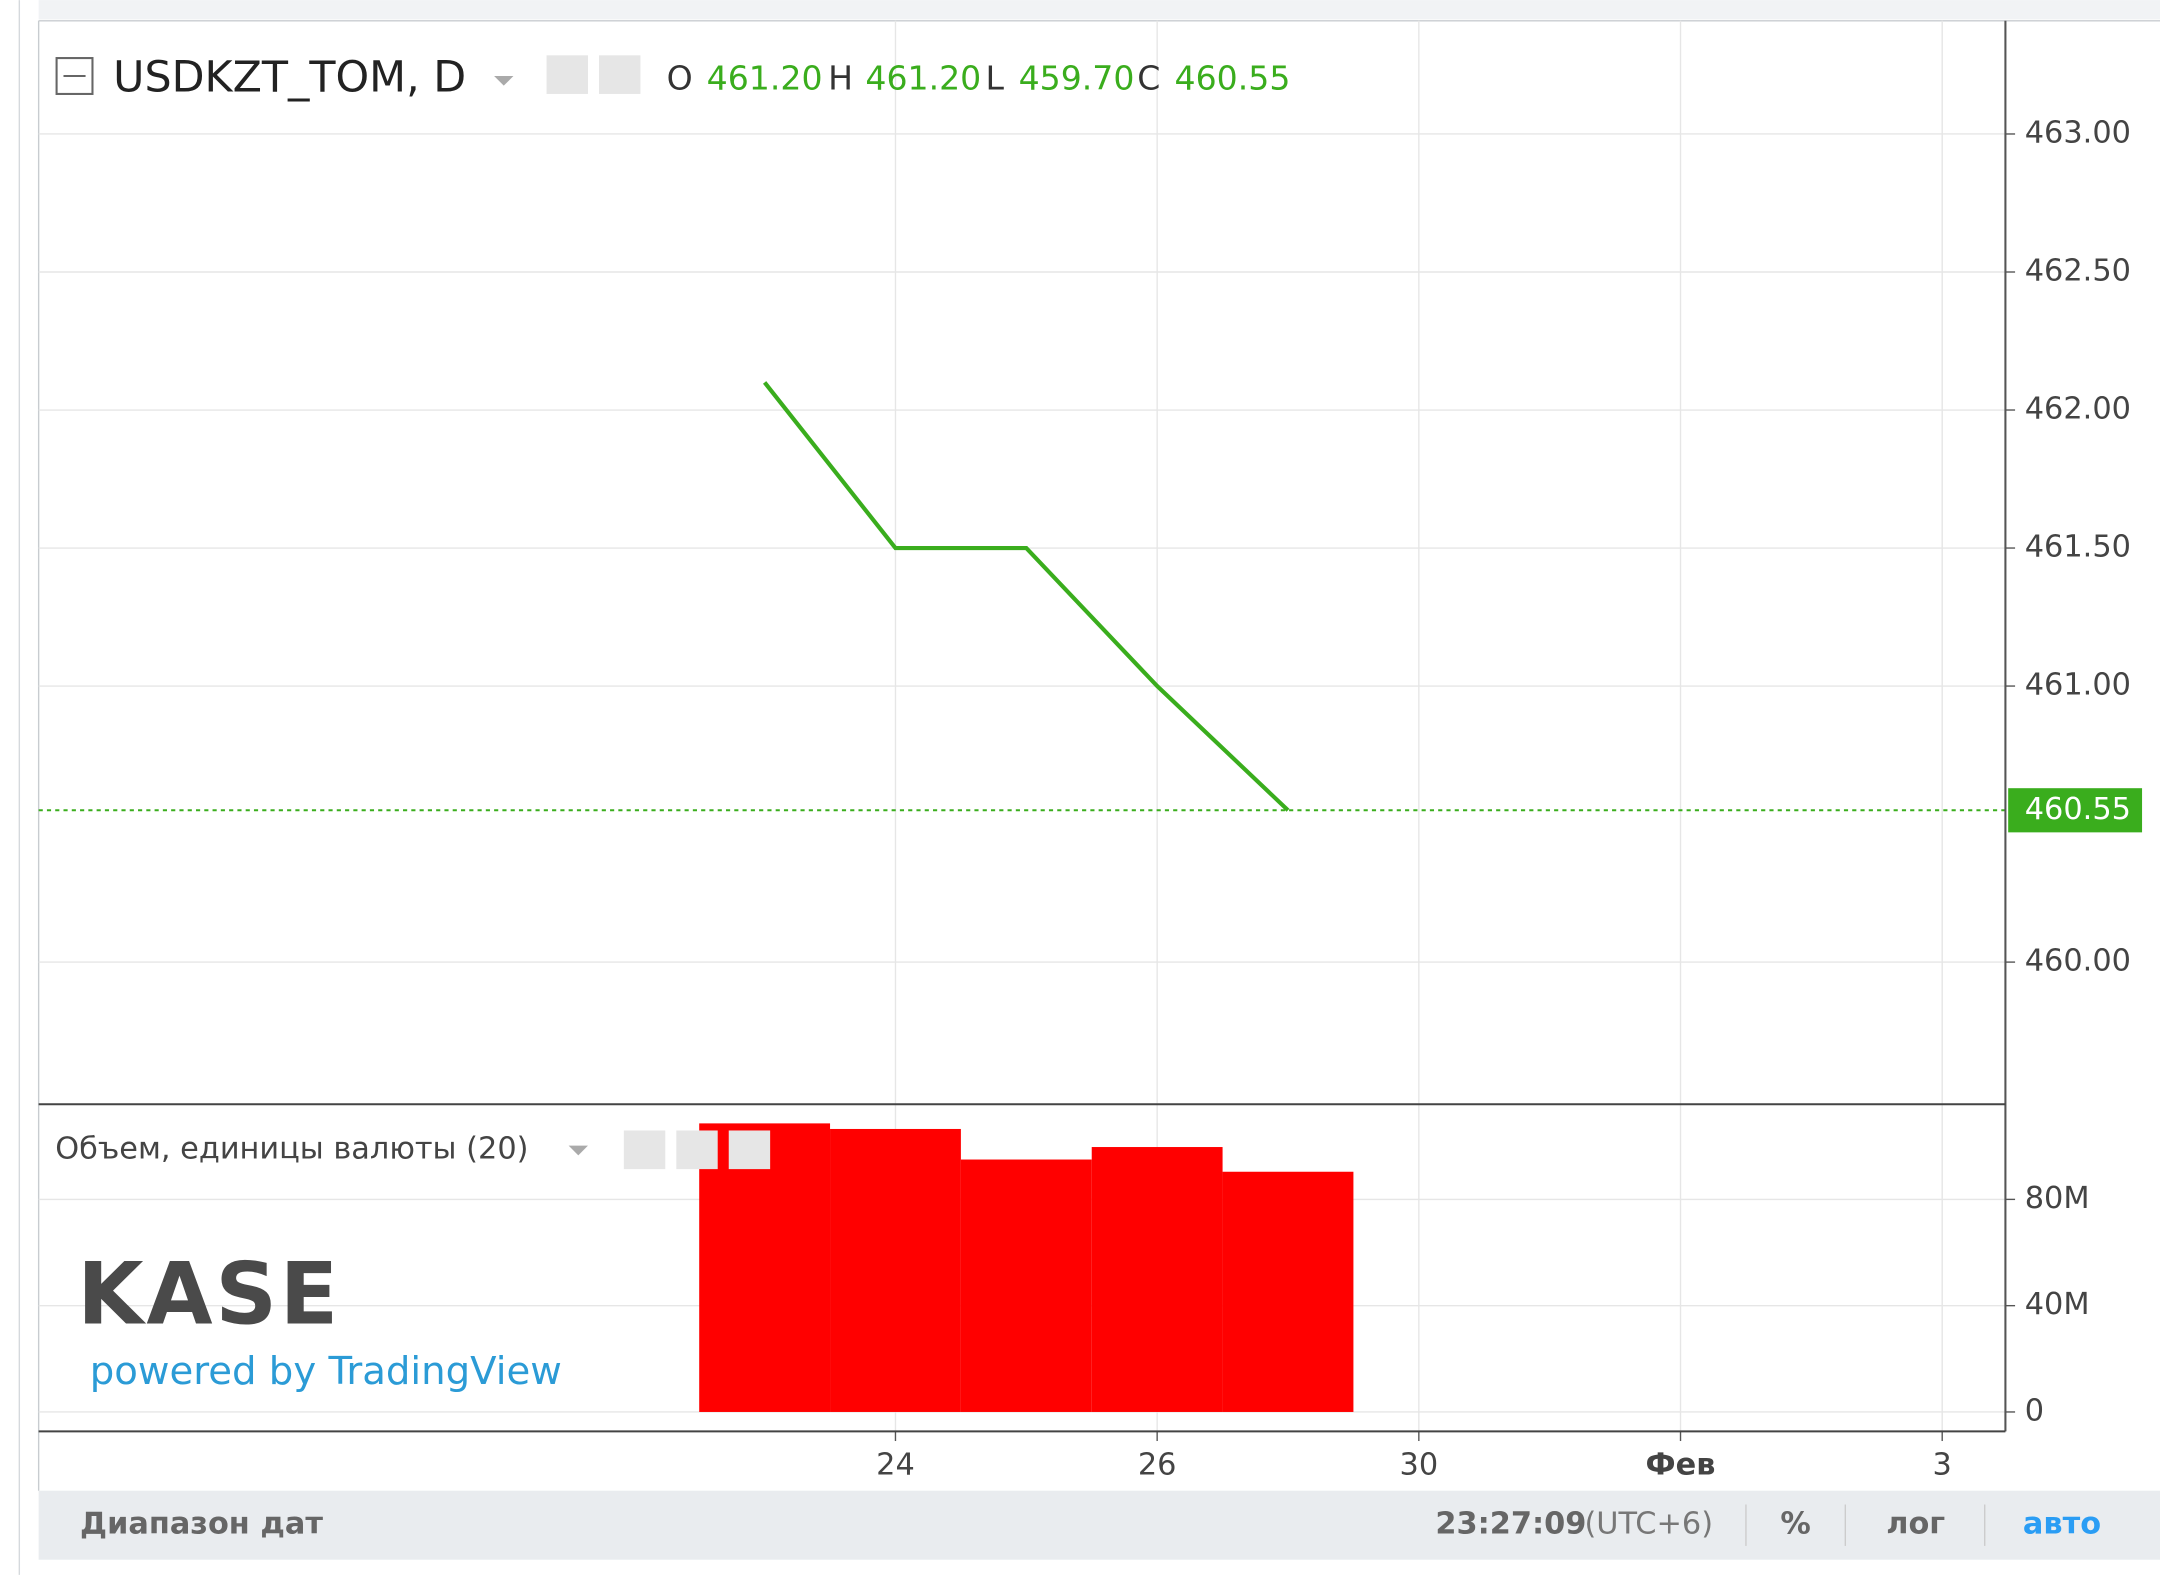  What do you see at coordinates (2078, 961) in the screenshot?
I see `y-tick-label: 460.00` at bounding box center [2078, 961].